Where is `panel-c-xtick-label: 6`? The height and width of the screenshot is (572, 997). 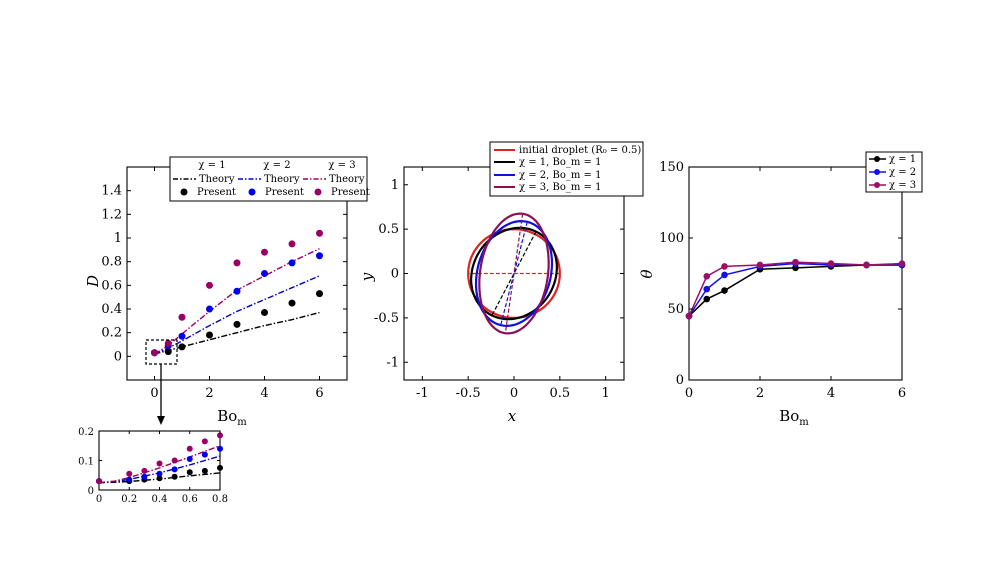 panel-c-xtick-label: 6 is located at coordinates (902, 393).